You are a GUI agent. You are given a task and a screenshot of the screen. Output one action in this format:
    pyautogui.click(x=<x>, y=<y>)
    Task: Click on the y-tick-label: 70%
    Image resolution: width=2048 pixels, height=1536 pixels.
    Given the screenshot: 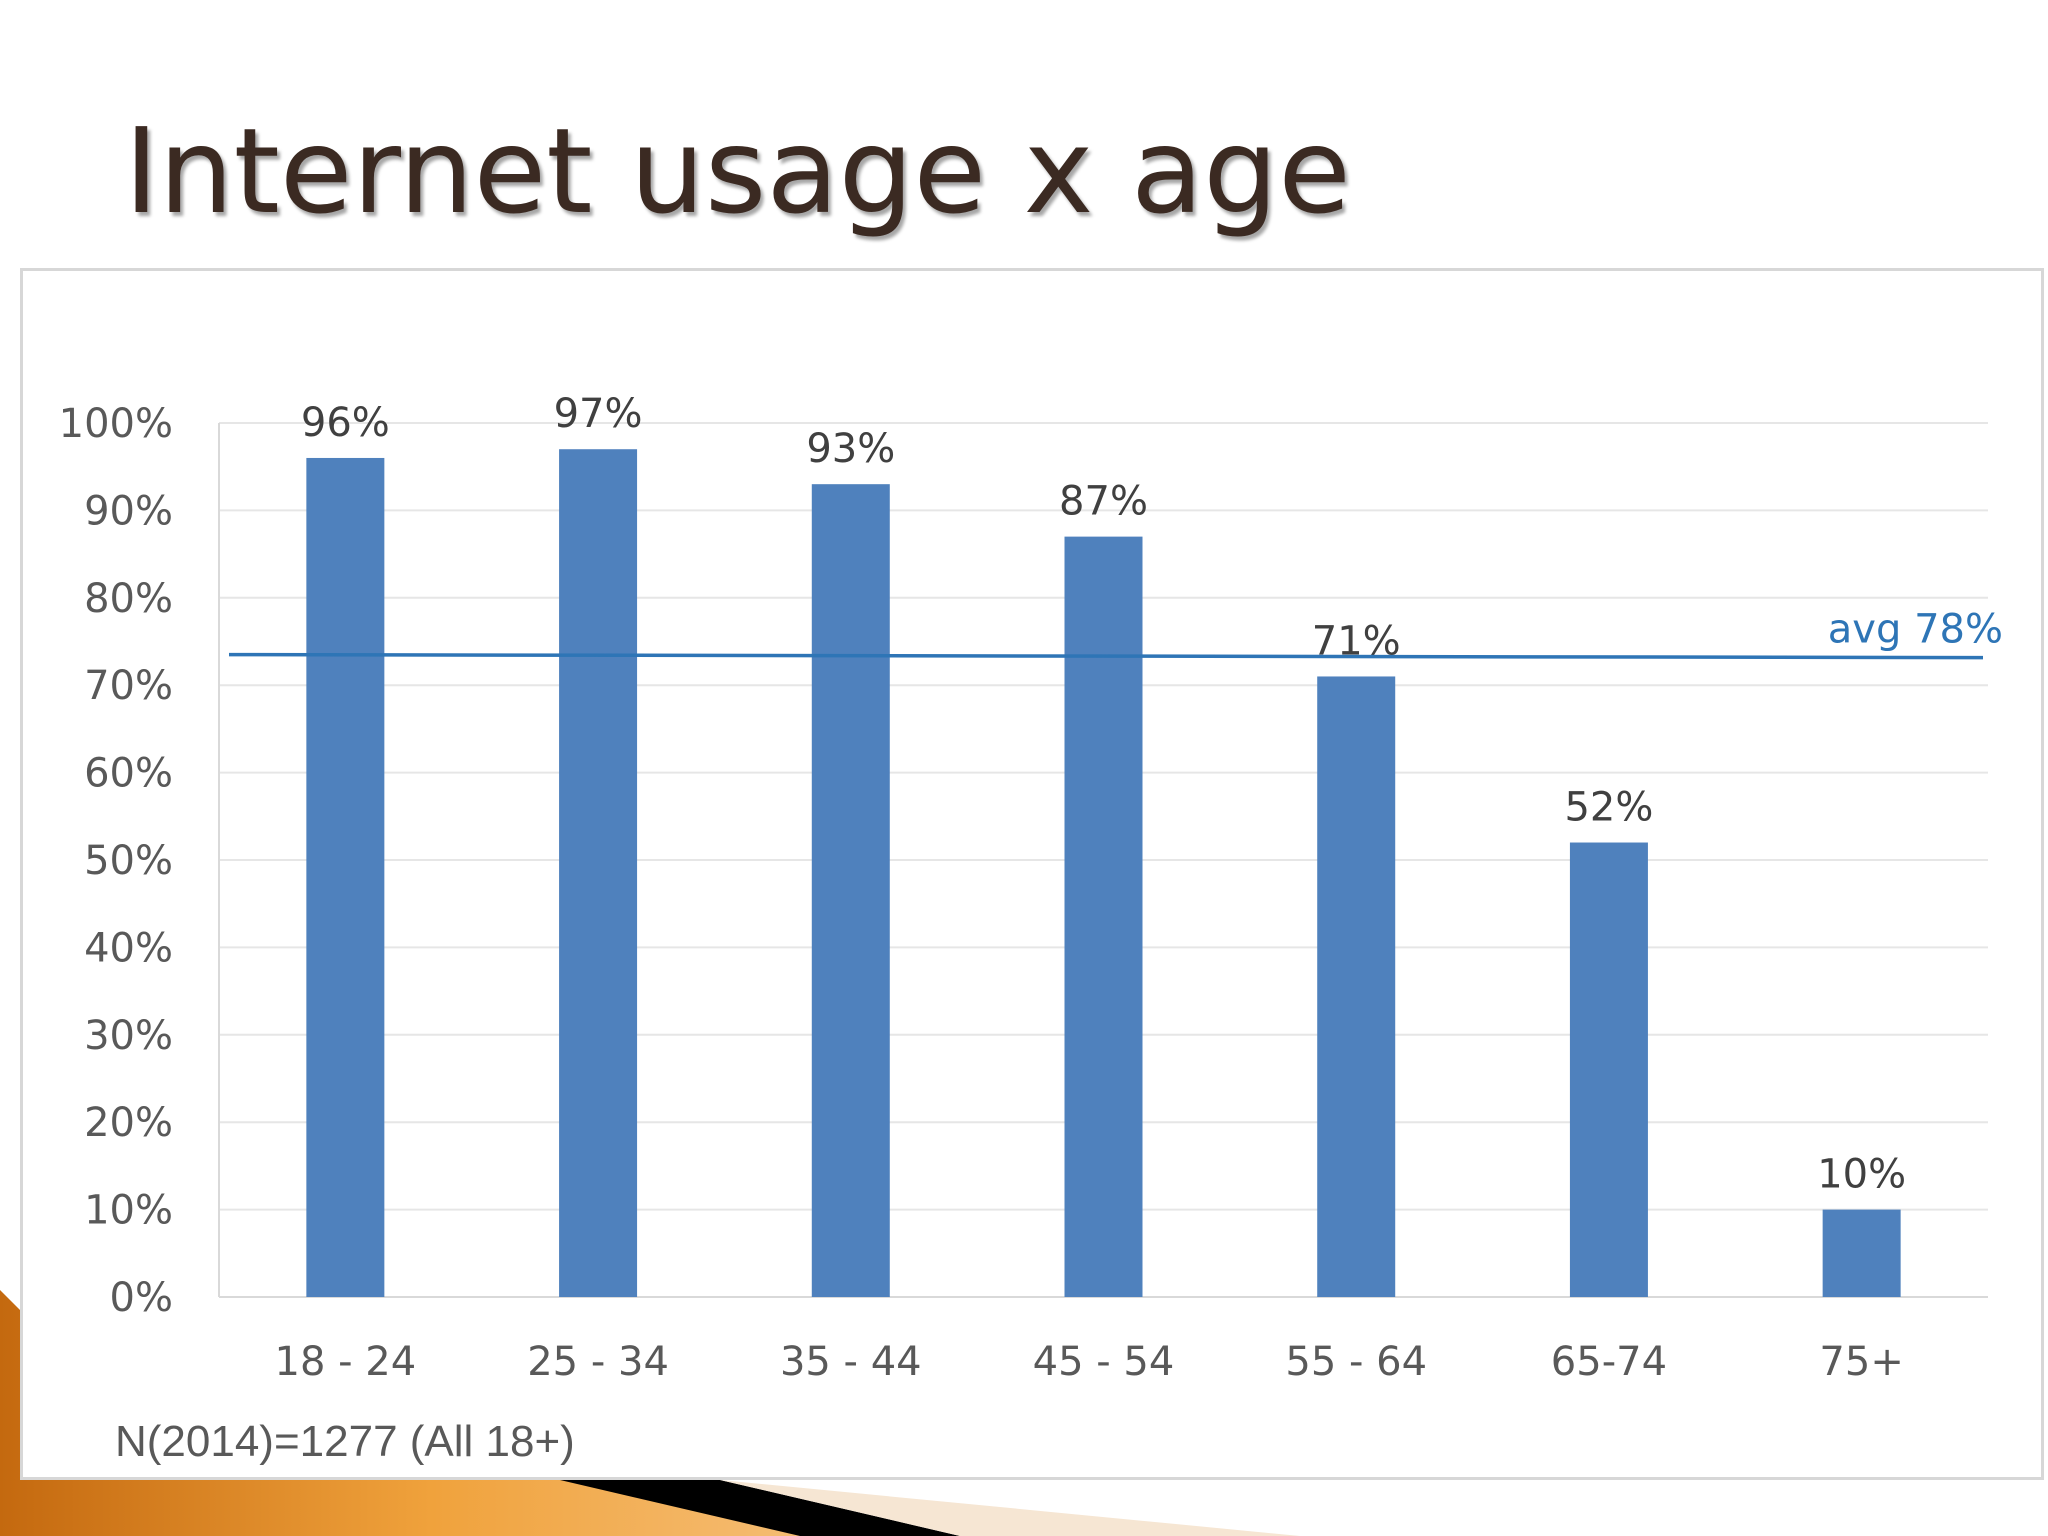 What is the action you would take?
    pyautogui.click(x=128, y=686)
    